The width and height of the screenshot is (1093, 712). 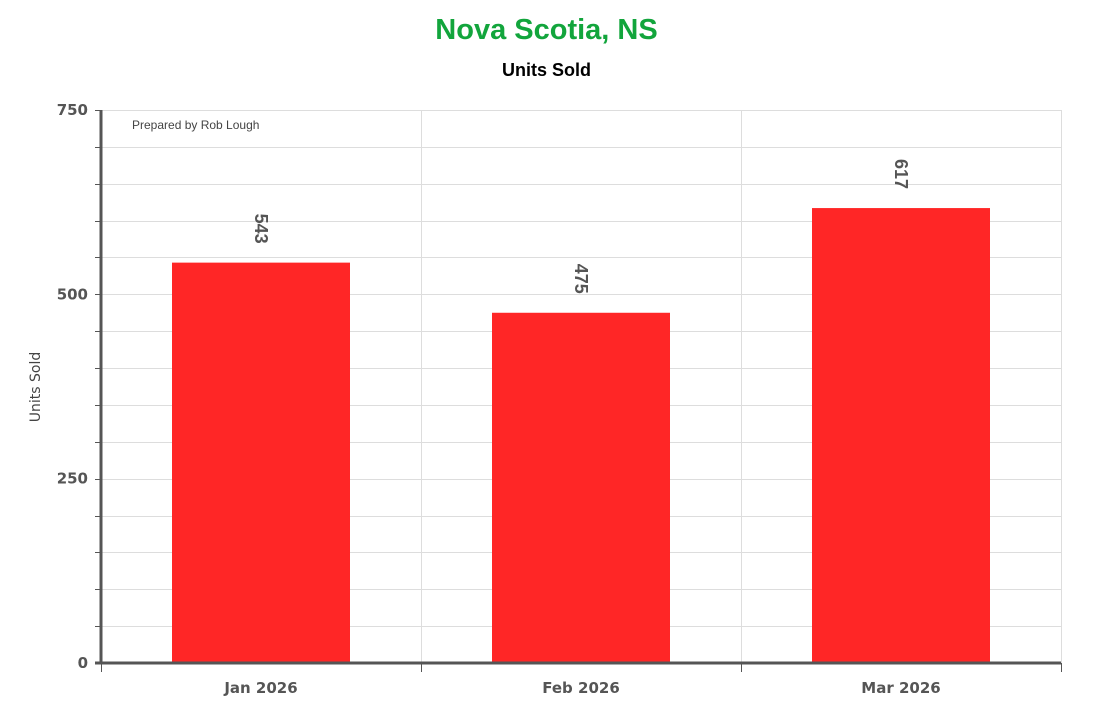 What do you see at coordinates (72, 294) in the screenshot?
I see `y-tick-label: 500` at bounding box center [72, 294].